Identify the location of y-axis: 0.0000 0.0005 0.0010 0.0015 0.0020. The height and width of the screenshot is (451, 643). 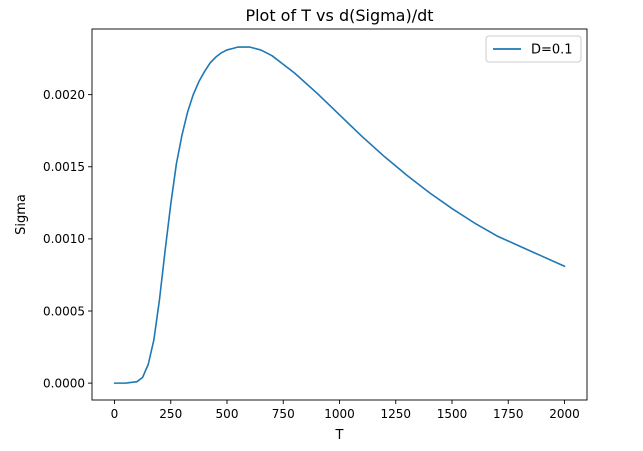
(67, 239).